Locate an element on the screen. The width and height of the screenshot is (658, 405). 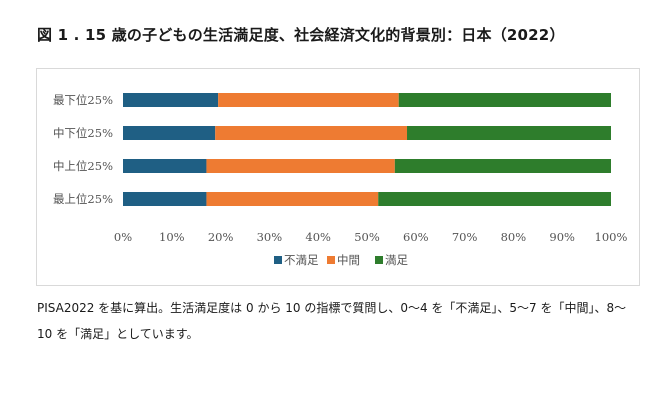
x-tick-label: 20% is located at coordinates (221, 237).